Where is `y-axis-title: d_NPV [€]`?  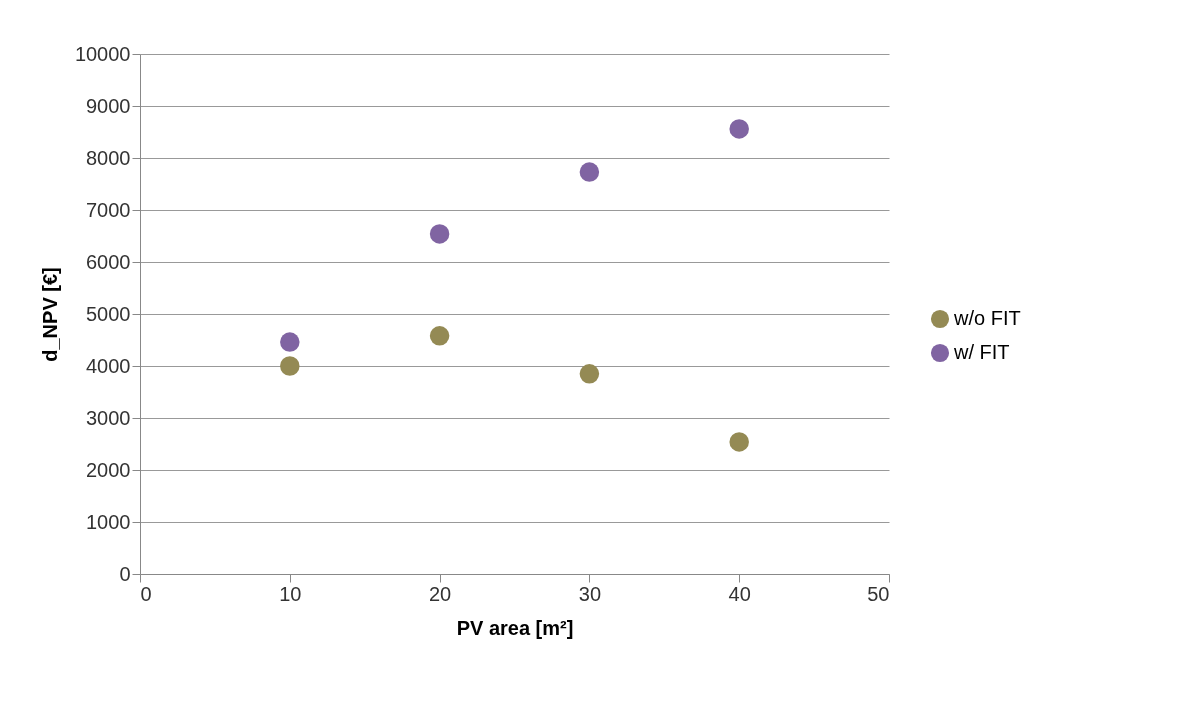 y-axis-title: d_NPV [€] is located at coordinates (49, 314).